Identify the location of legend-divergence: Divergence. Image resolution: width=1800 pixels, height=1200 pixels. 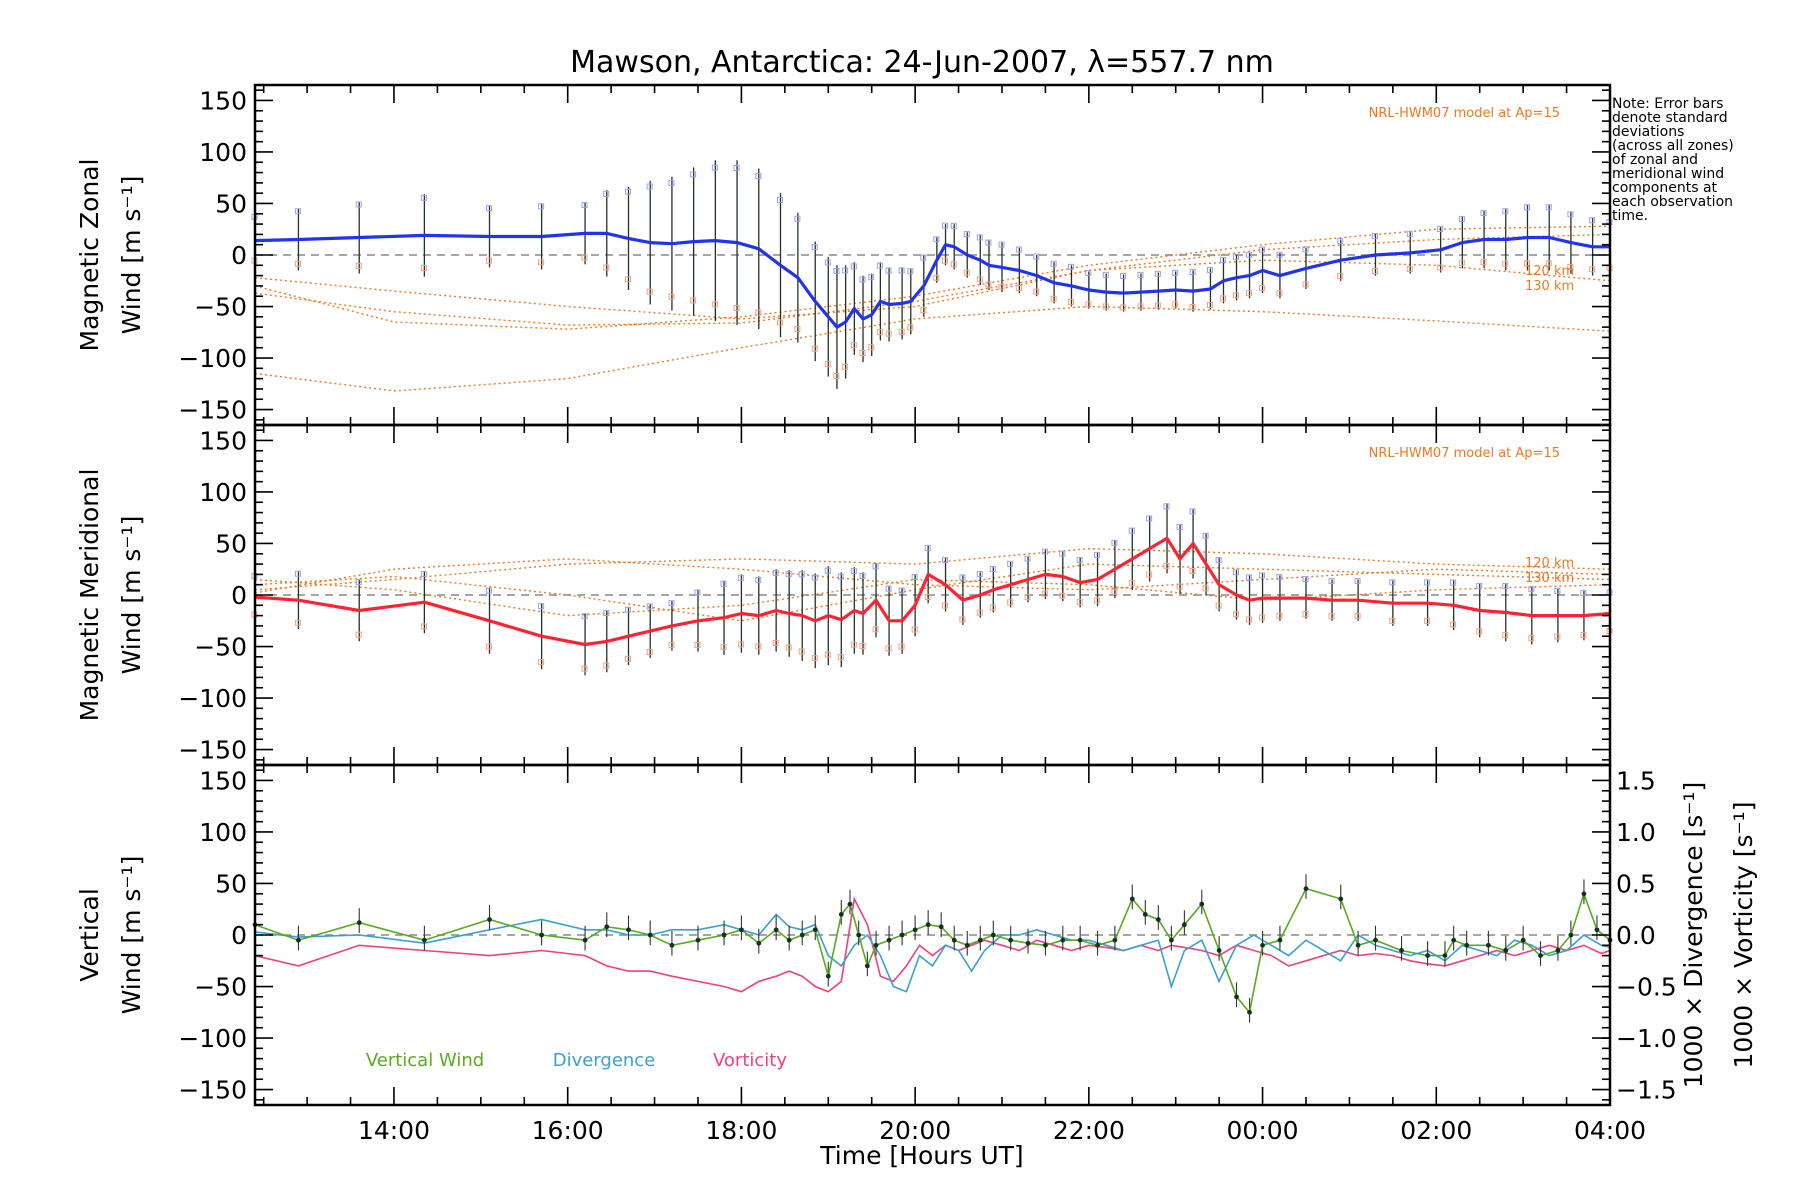
(604, 1060).